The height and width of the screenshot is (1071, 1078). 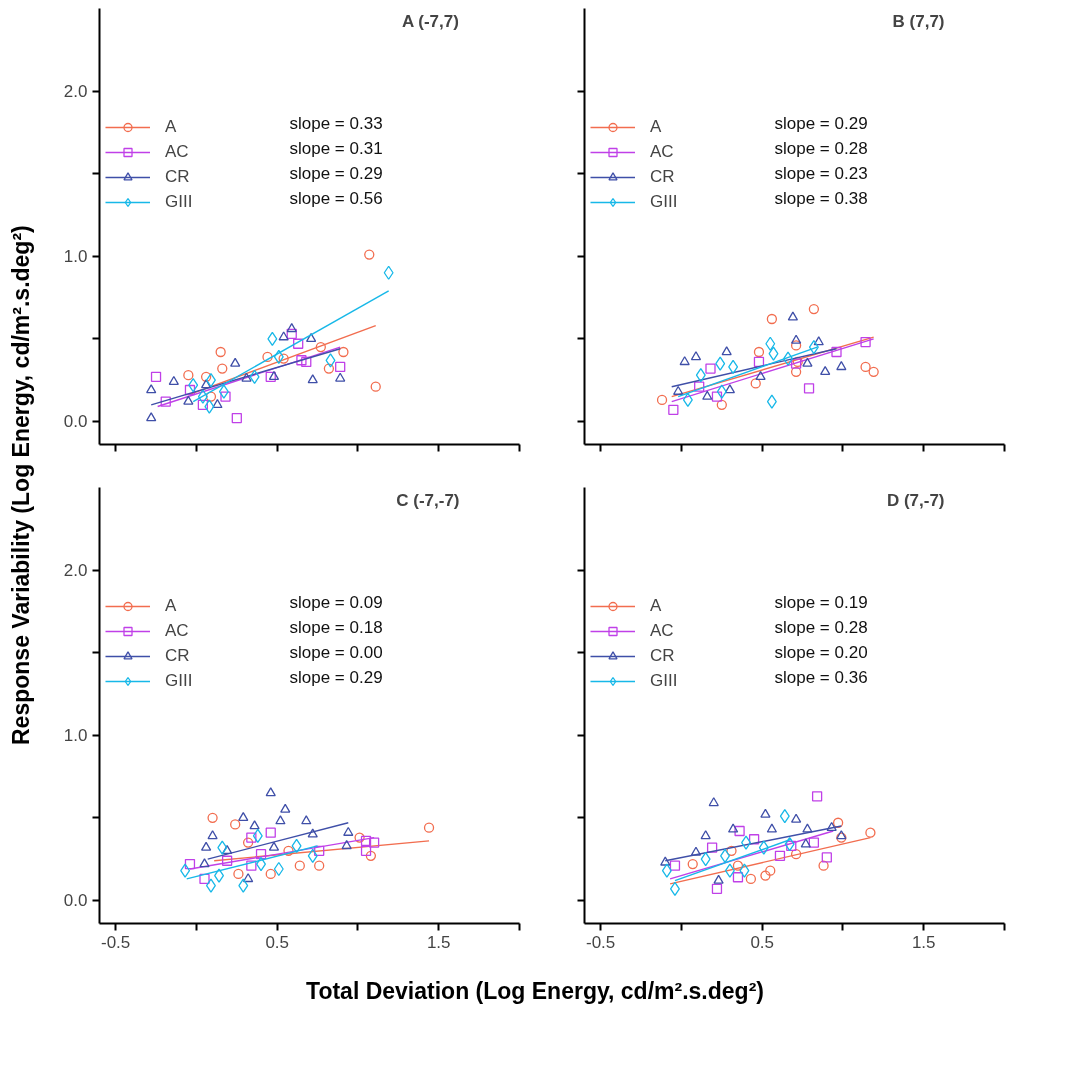 I want to click on annotation: slope = 0.18, so click(x=336, y=627).